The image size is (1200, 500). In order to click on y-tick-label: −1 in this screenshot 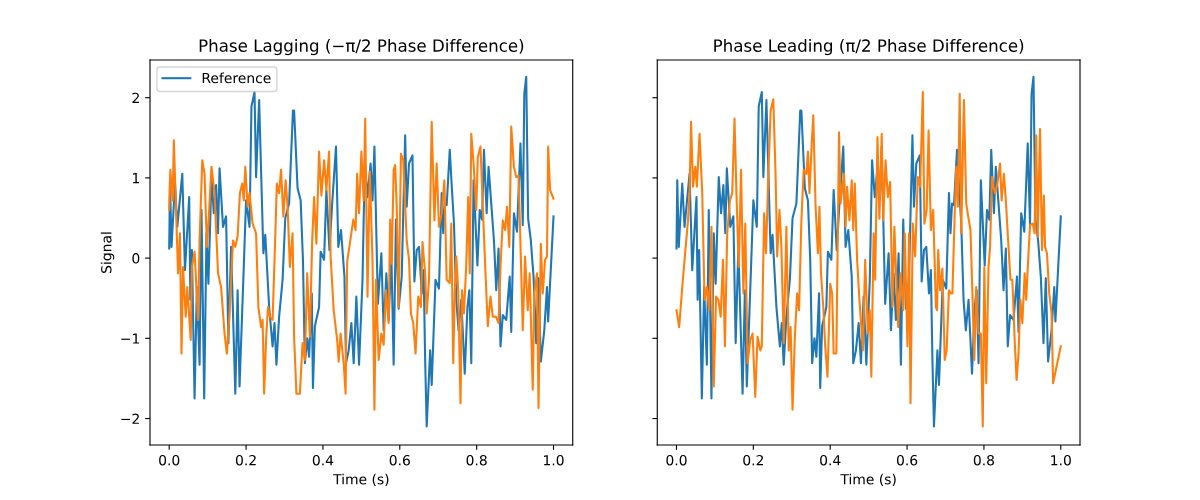, I will do `click(130, 338)`.